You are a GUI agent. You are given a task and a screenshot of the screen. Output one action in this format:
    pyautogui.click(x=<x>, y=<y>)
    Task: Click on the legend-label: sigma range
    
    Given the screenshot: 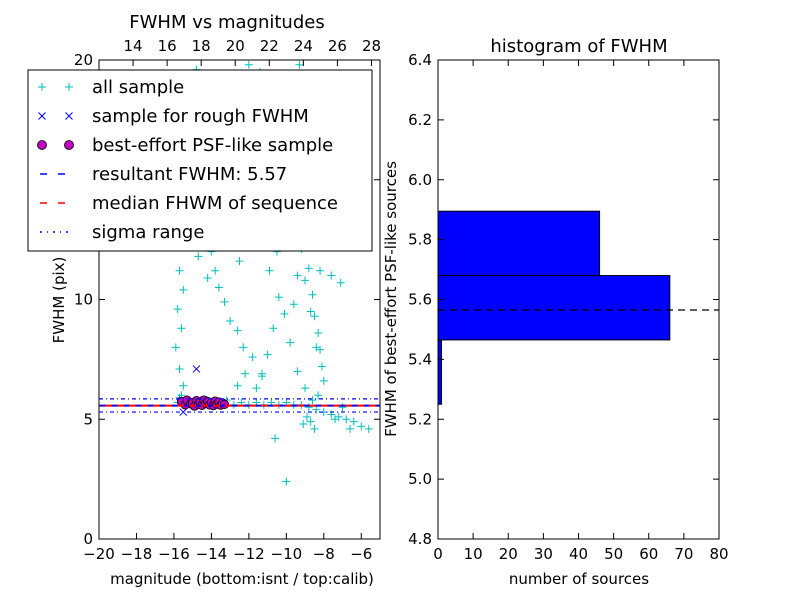 What is the action you would take?
    pyautogui.click(x=148, y=232)
    